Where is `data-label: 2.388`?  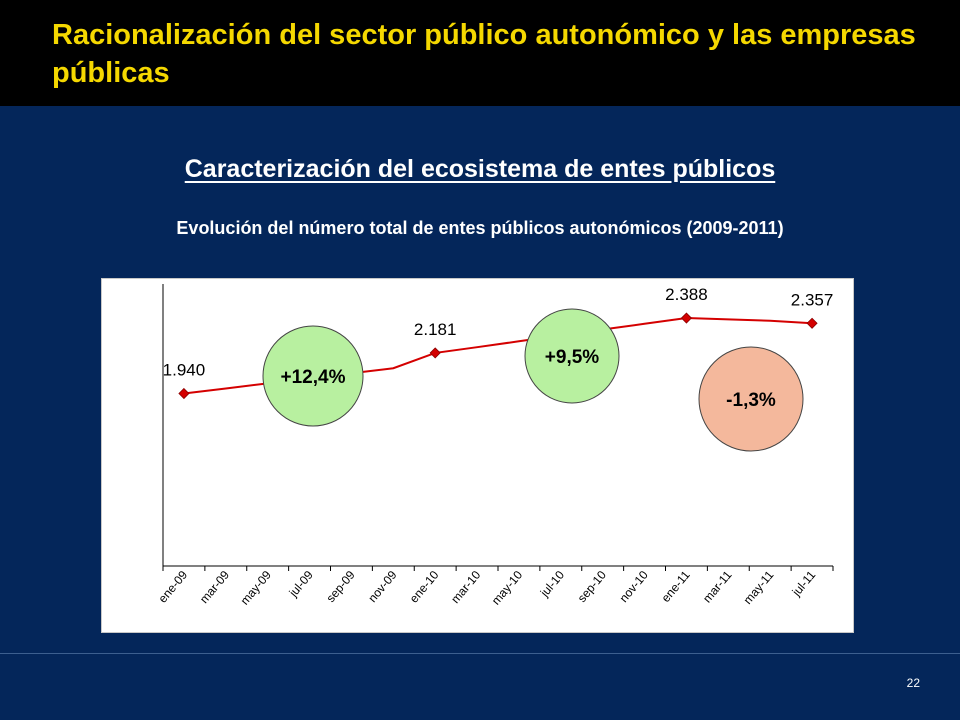
data-label: 2.388 is located at coordinates (686, 294).